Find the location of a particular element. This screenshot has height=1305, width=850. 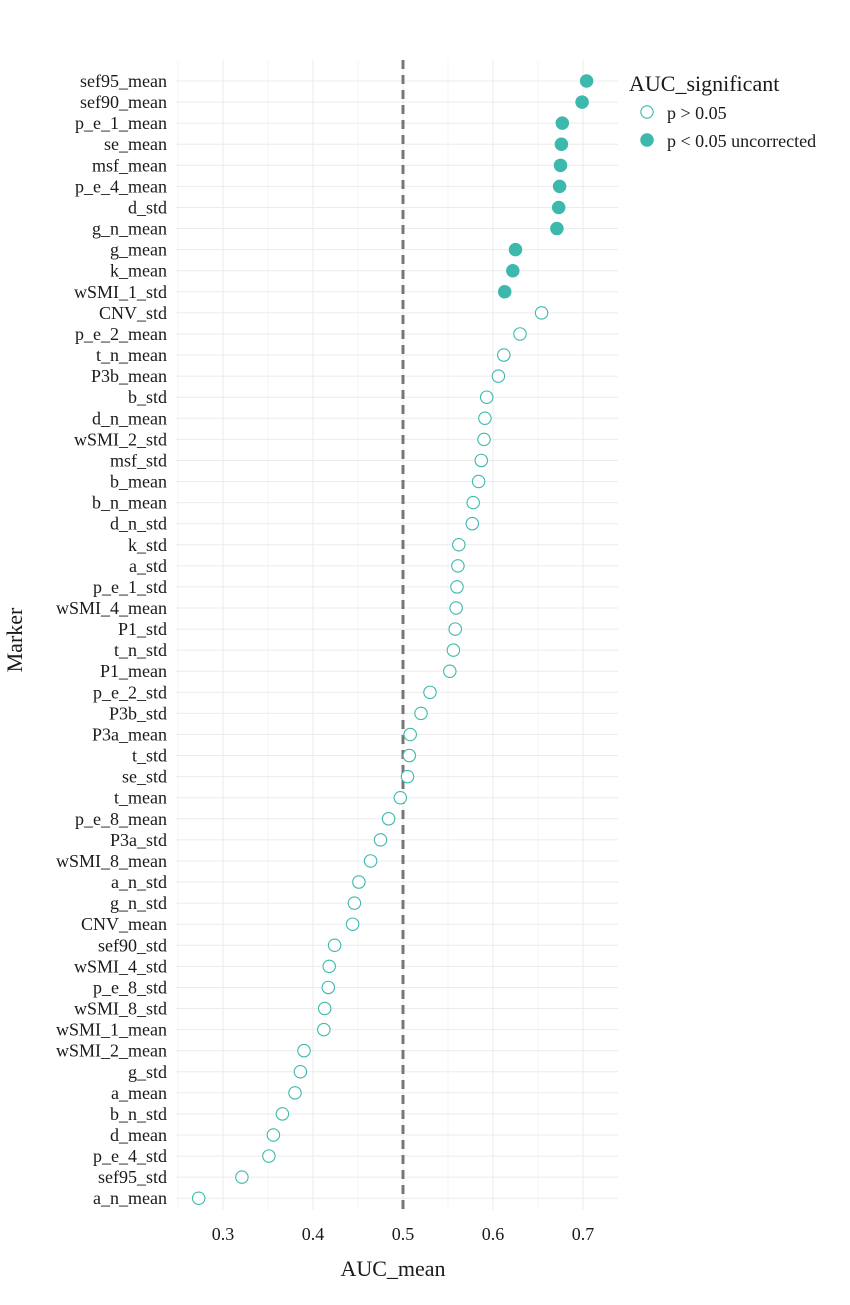

y-tick-label: wSMI_8_mean is located at coordinates (111, 861).